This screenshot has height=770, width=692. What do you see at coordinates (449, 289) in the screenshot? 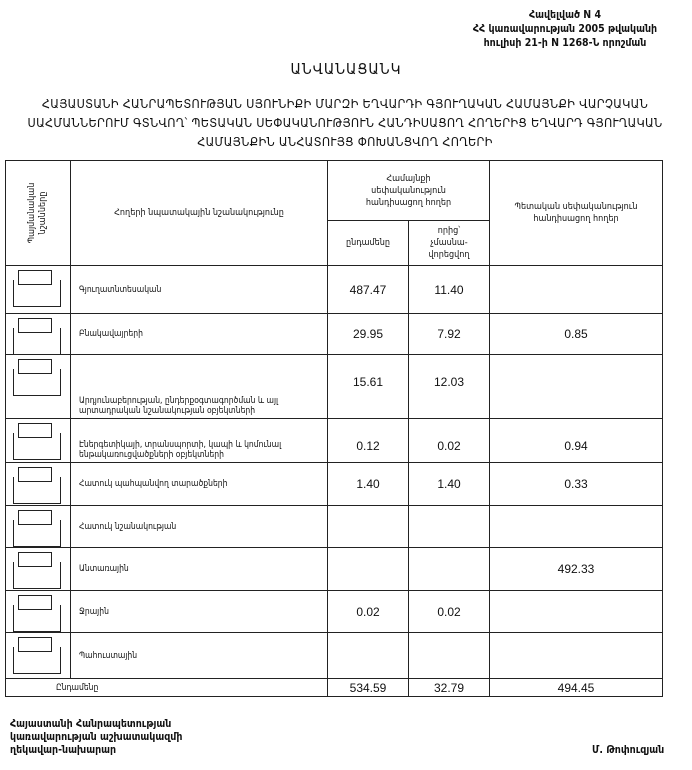
I see `of-which-cell: 11.40` at bounding box center [449, 289].